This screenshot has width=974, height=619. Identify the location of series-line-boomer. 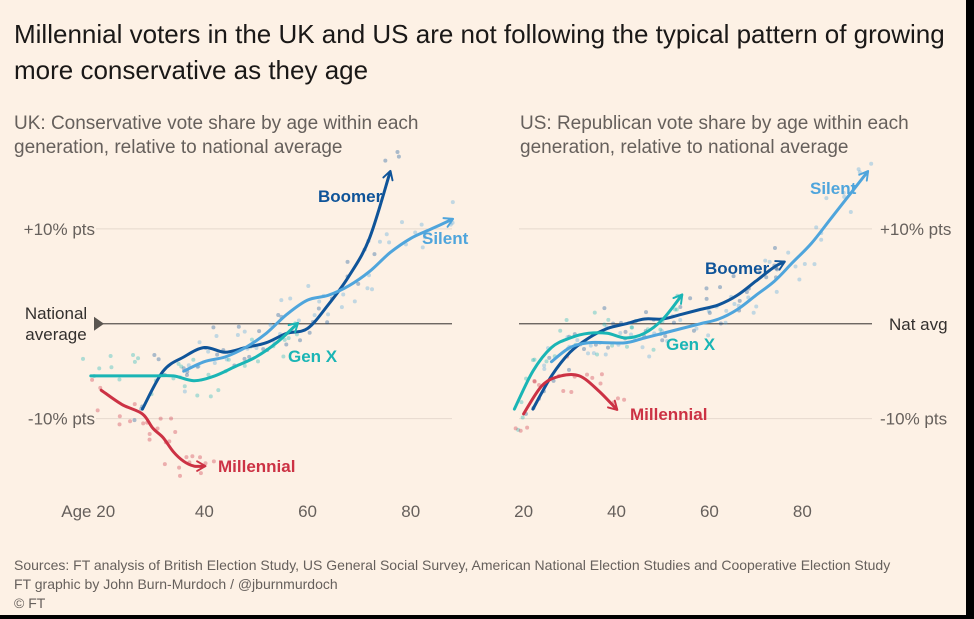
(267, 290).